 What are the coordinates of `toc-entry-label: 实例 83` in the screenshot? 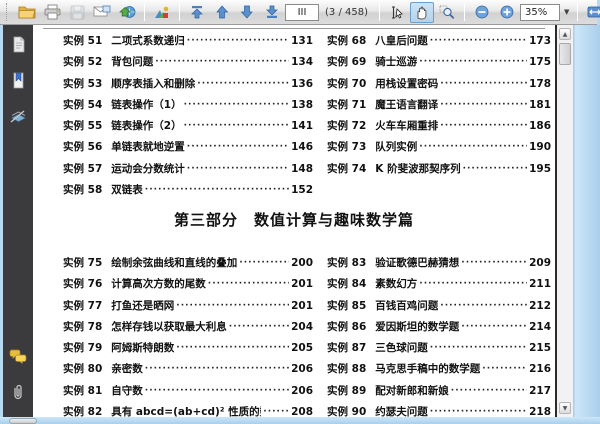 It's located at (347, 263).